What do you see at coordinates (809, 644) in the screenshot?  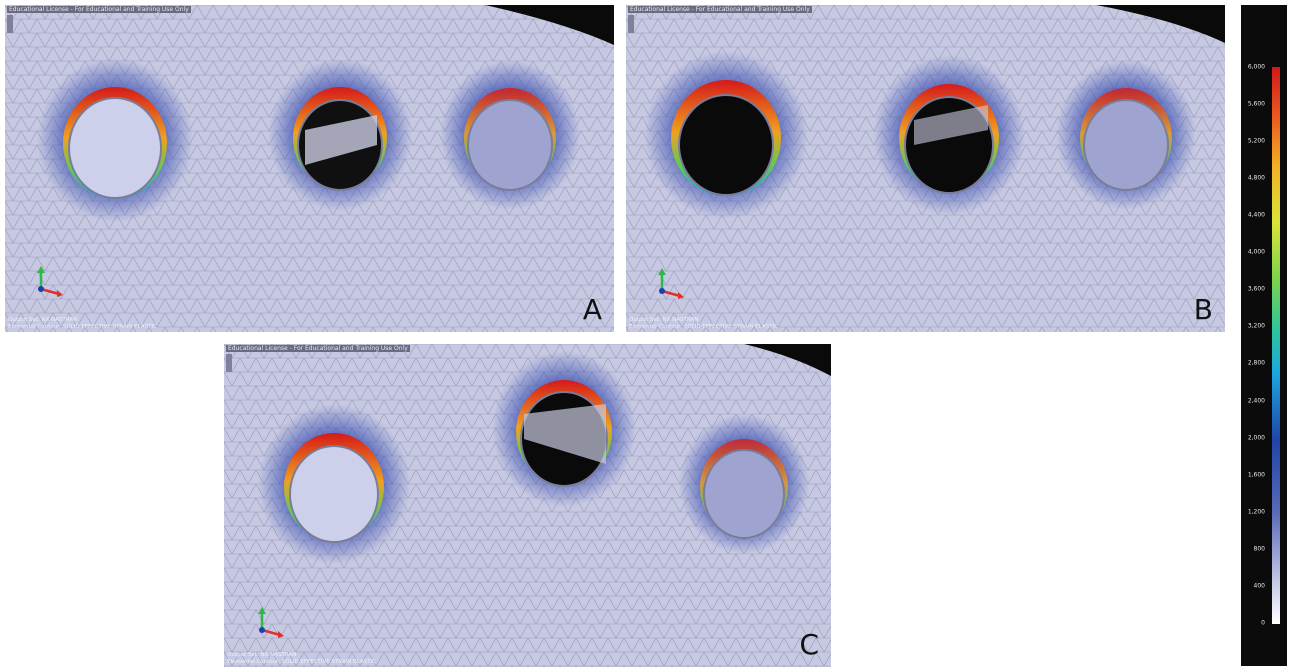 I see `panel-label: C` at bounding box center [809, 644].